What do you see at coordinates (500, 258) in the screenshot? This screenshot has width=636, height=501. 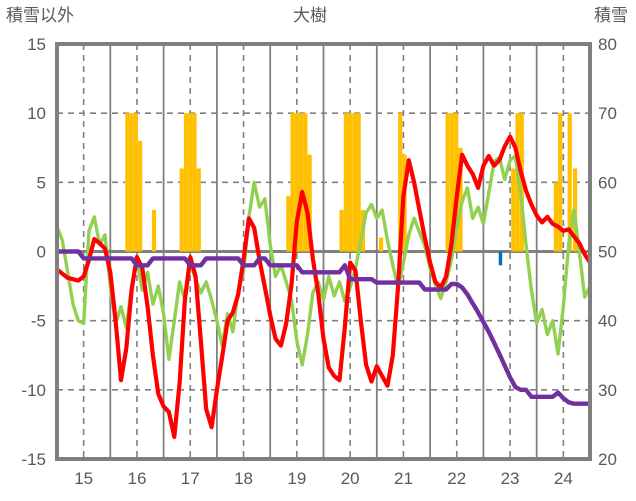 I see `blue-bar` at bounding box center [500, 258].